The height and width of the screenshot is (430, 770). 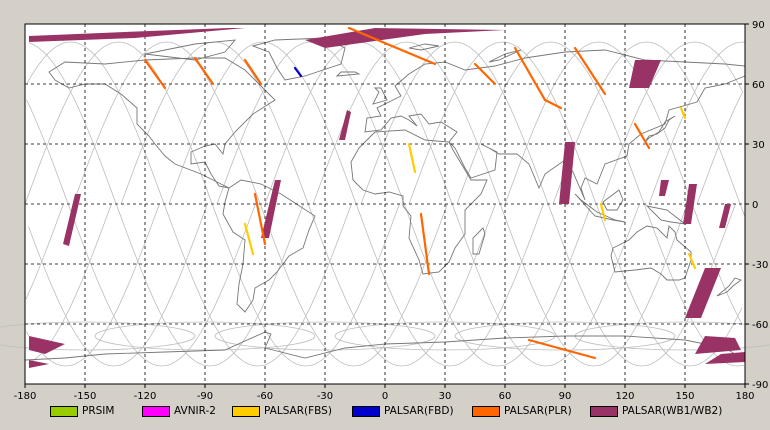 I want to click on legend-swatch-palsar-plr, so click(x=486, y=411).